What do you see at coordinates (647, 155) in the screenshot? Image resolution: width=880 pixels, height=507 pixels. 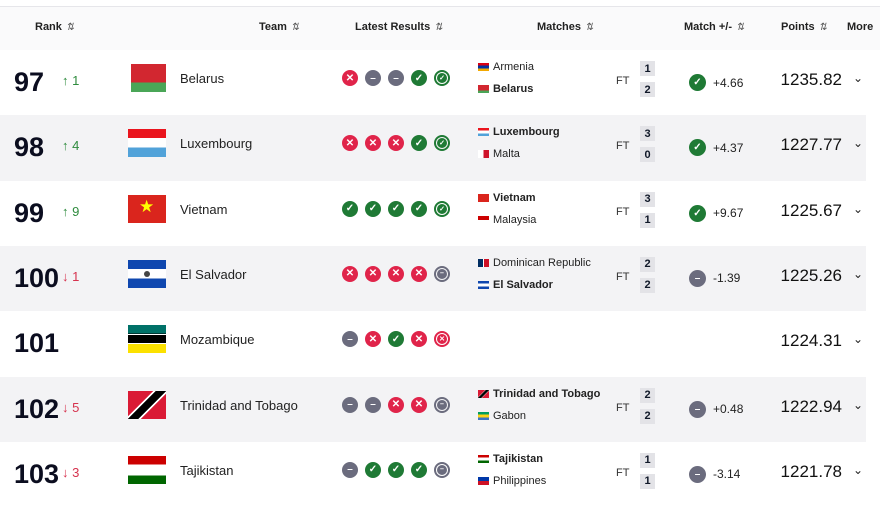 I see `away-score: 0` at bounding box center [647, 155].